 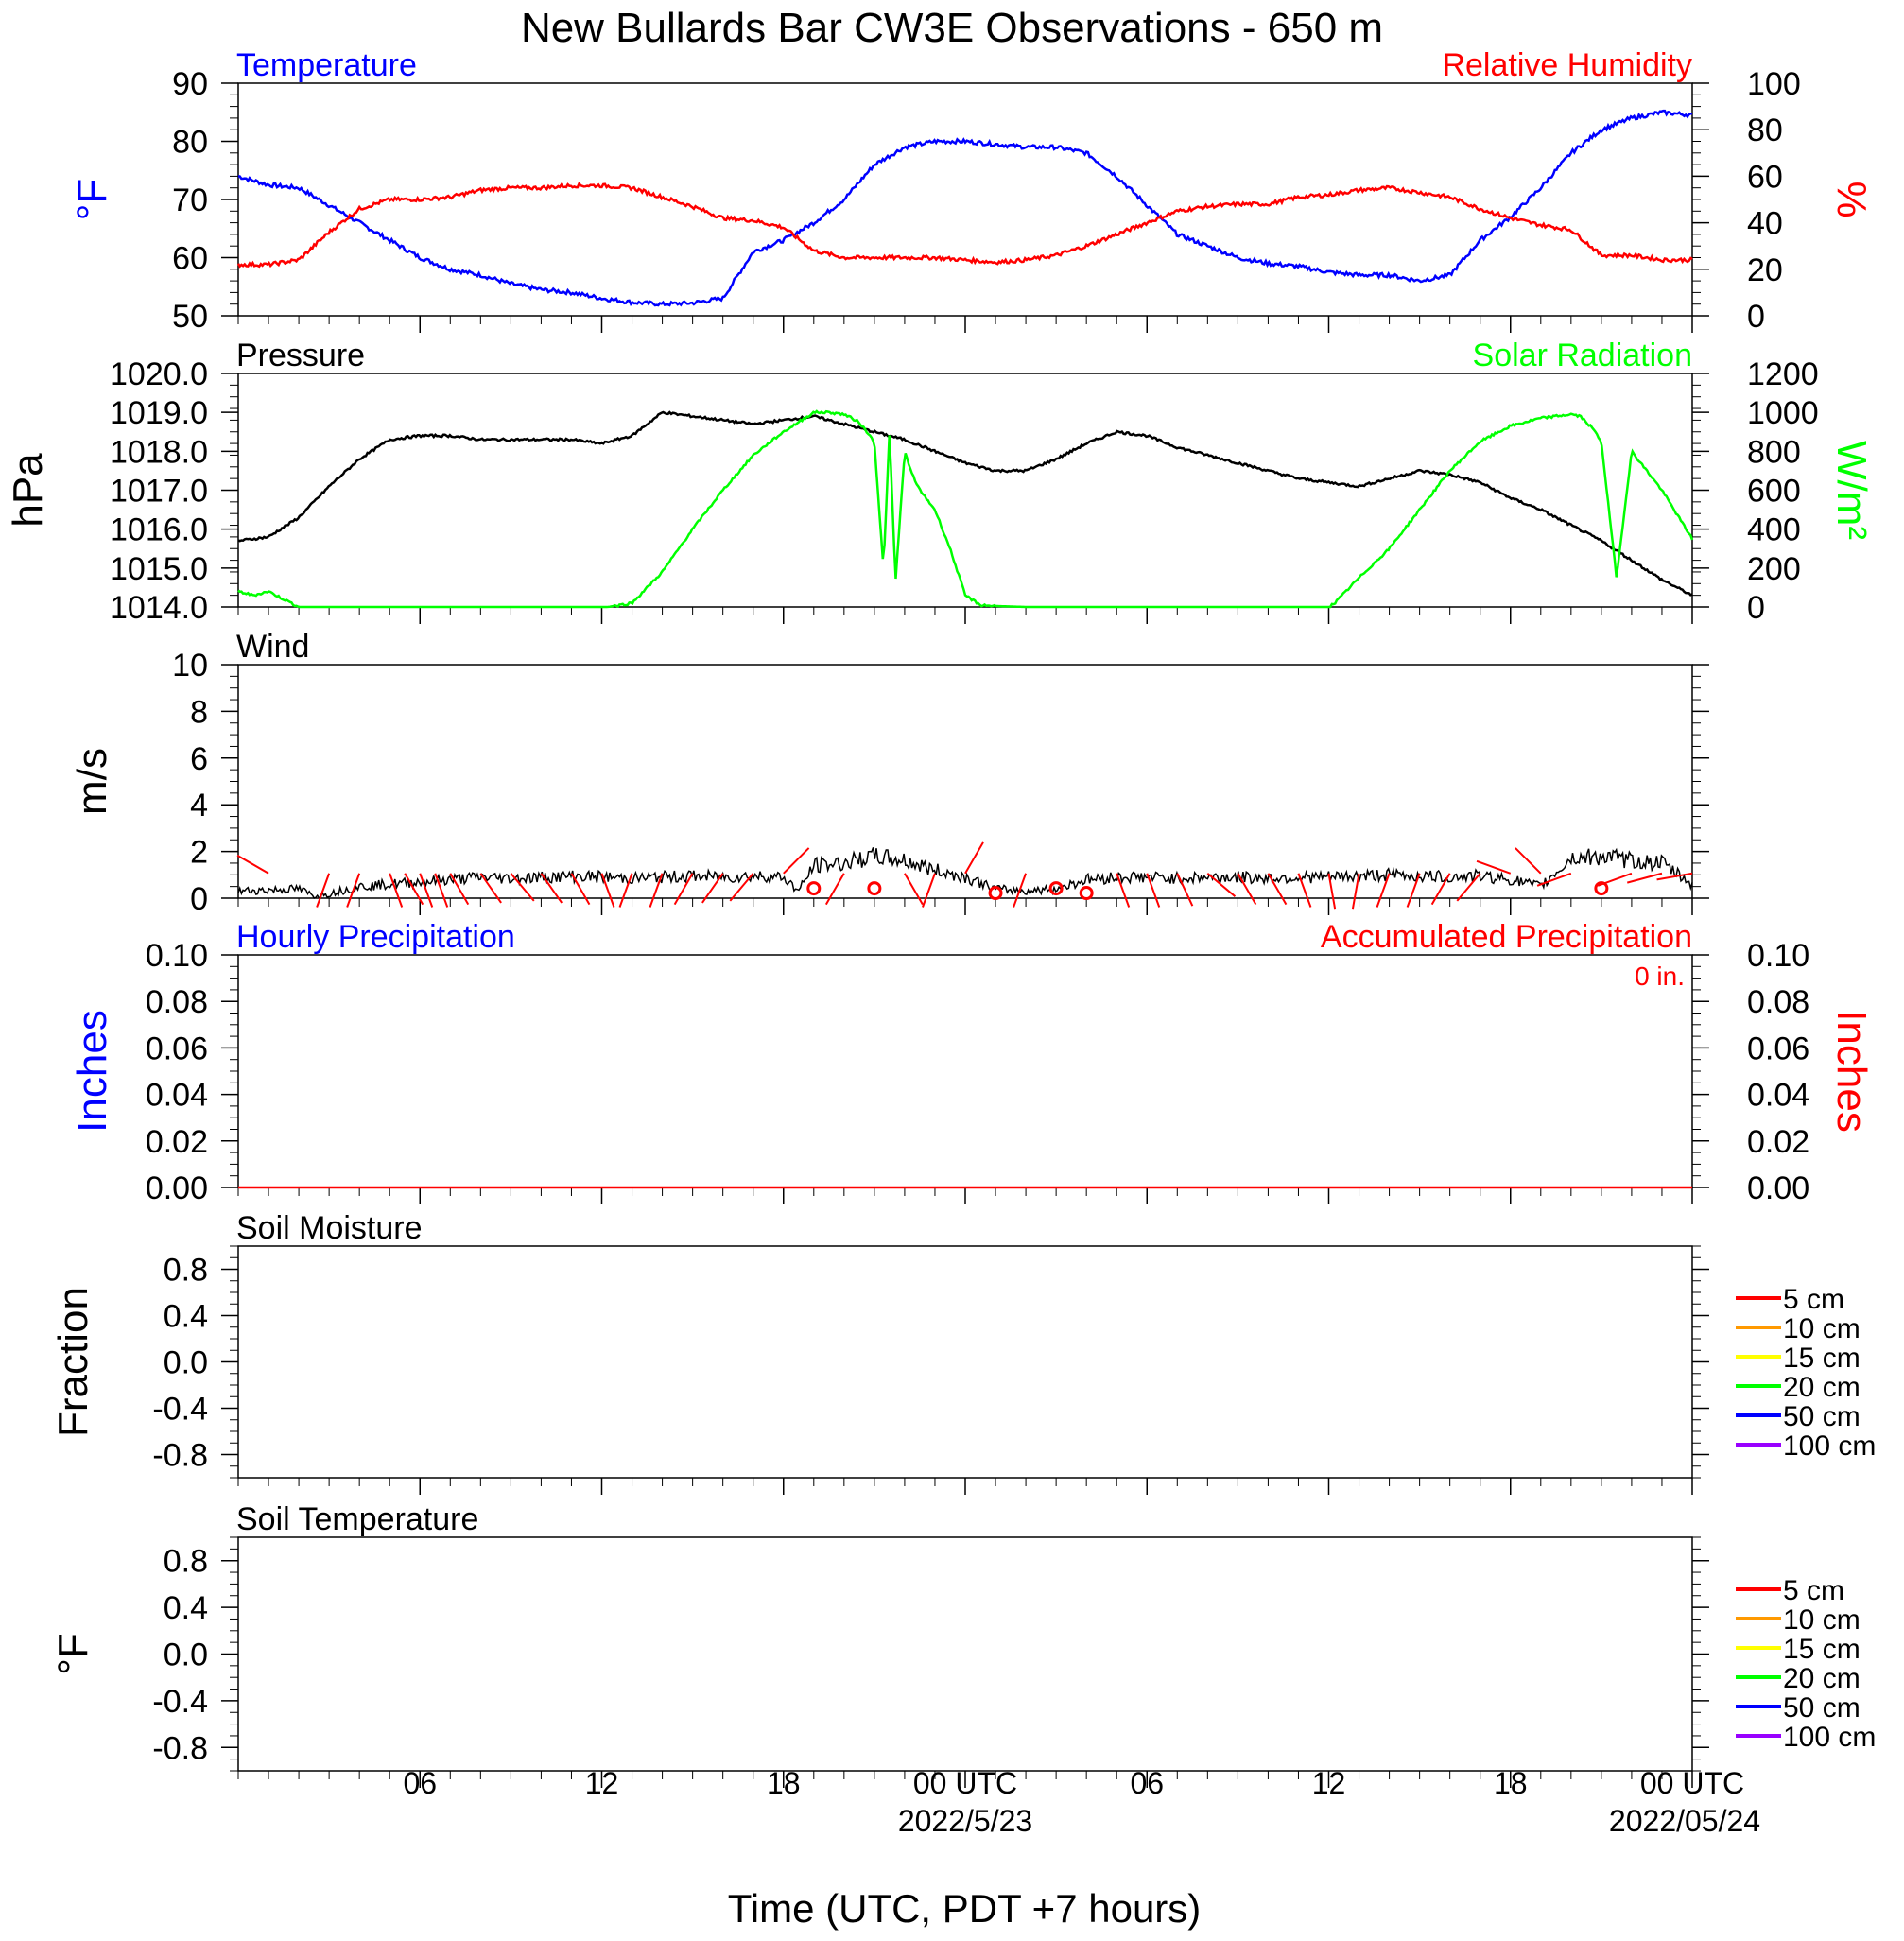 I want to click on legend-label: 5 cm, so click(x=1813, y=1299).